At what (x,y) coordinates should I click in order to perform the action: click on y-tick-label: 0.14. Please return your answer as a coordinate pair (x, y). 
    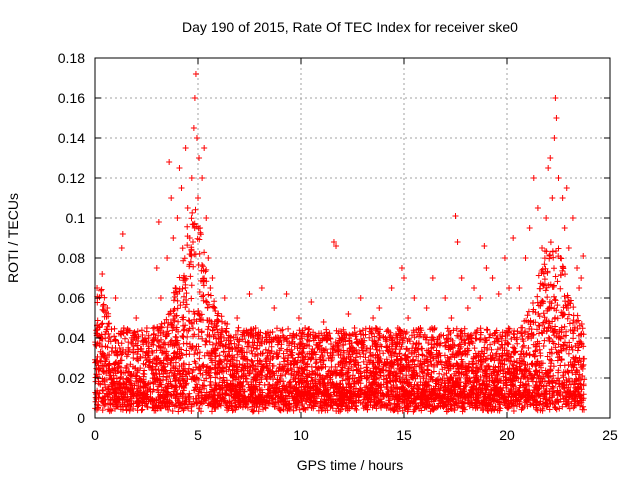
    Looking at the image, I should click on (71, 138).